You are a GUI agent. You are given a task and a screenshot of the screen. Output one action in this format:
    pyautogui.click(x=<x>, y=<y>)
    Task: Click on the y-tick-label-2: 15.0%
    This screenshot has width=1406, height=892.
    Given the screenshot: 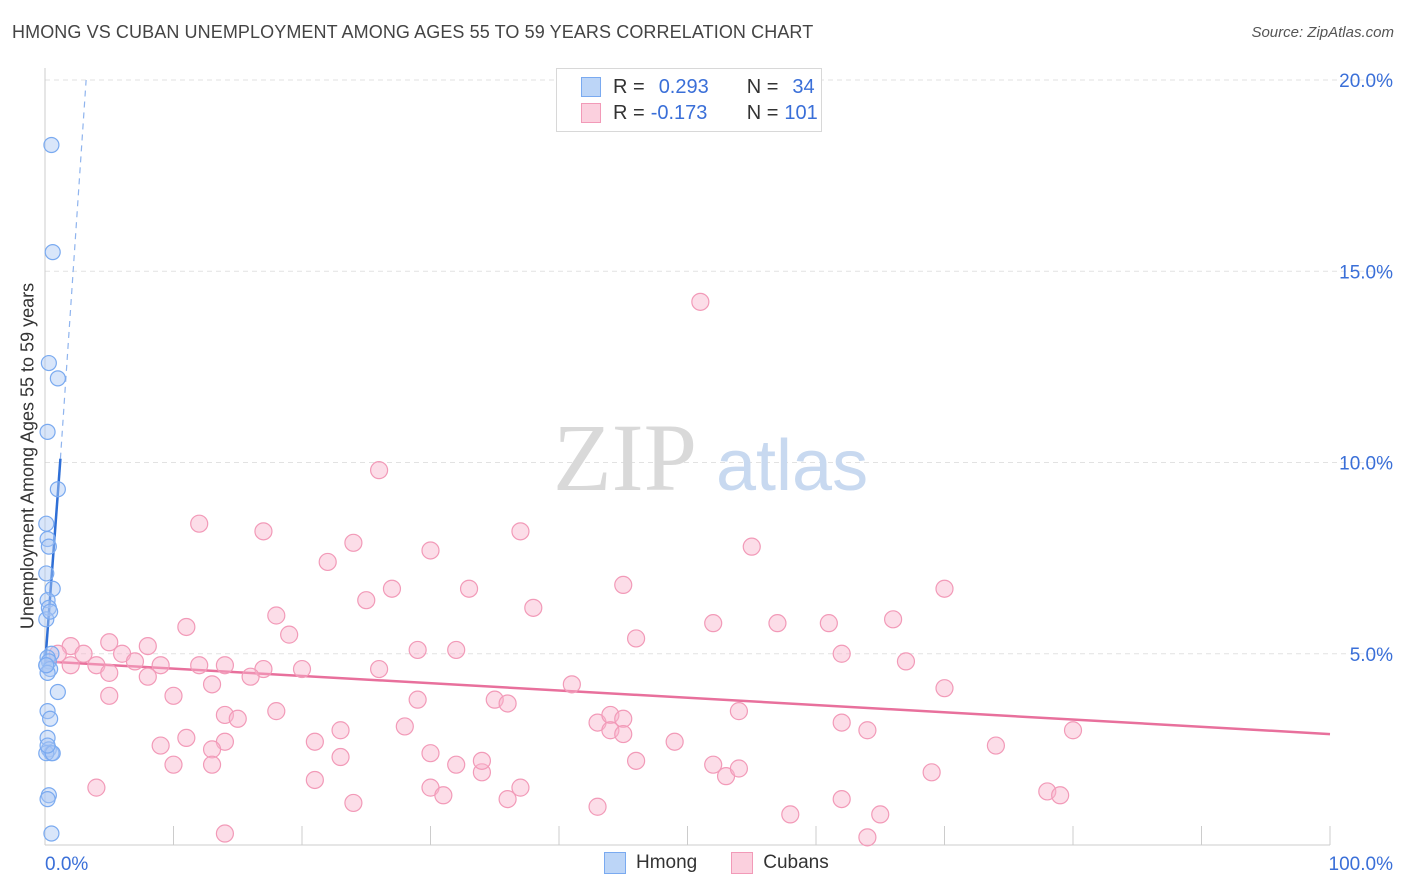 What is the action you would take?
    pyautogui.click(x=1366, y=272)
    